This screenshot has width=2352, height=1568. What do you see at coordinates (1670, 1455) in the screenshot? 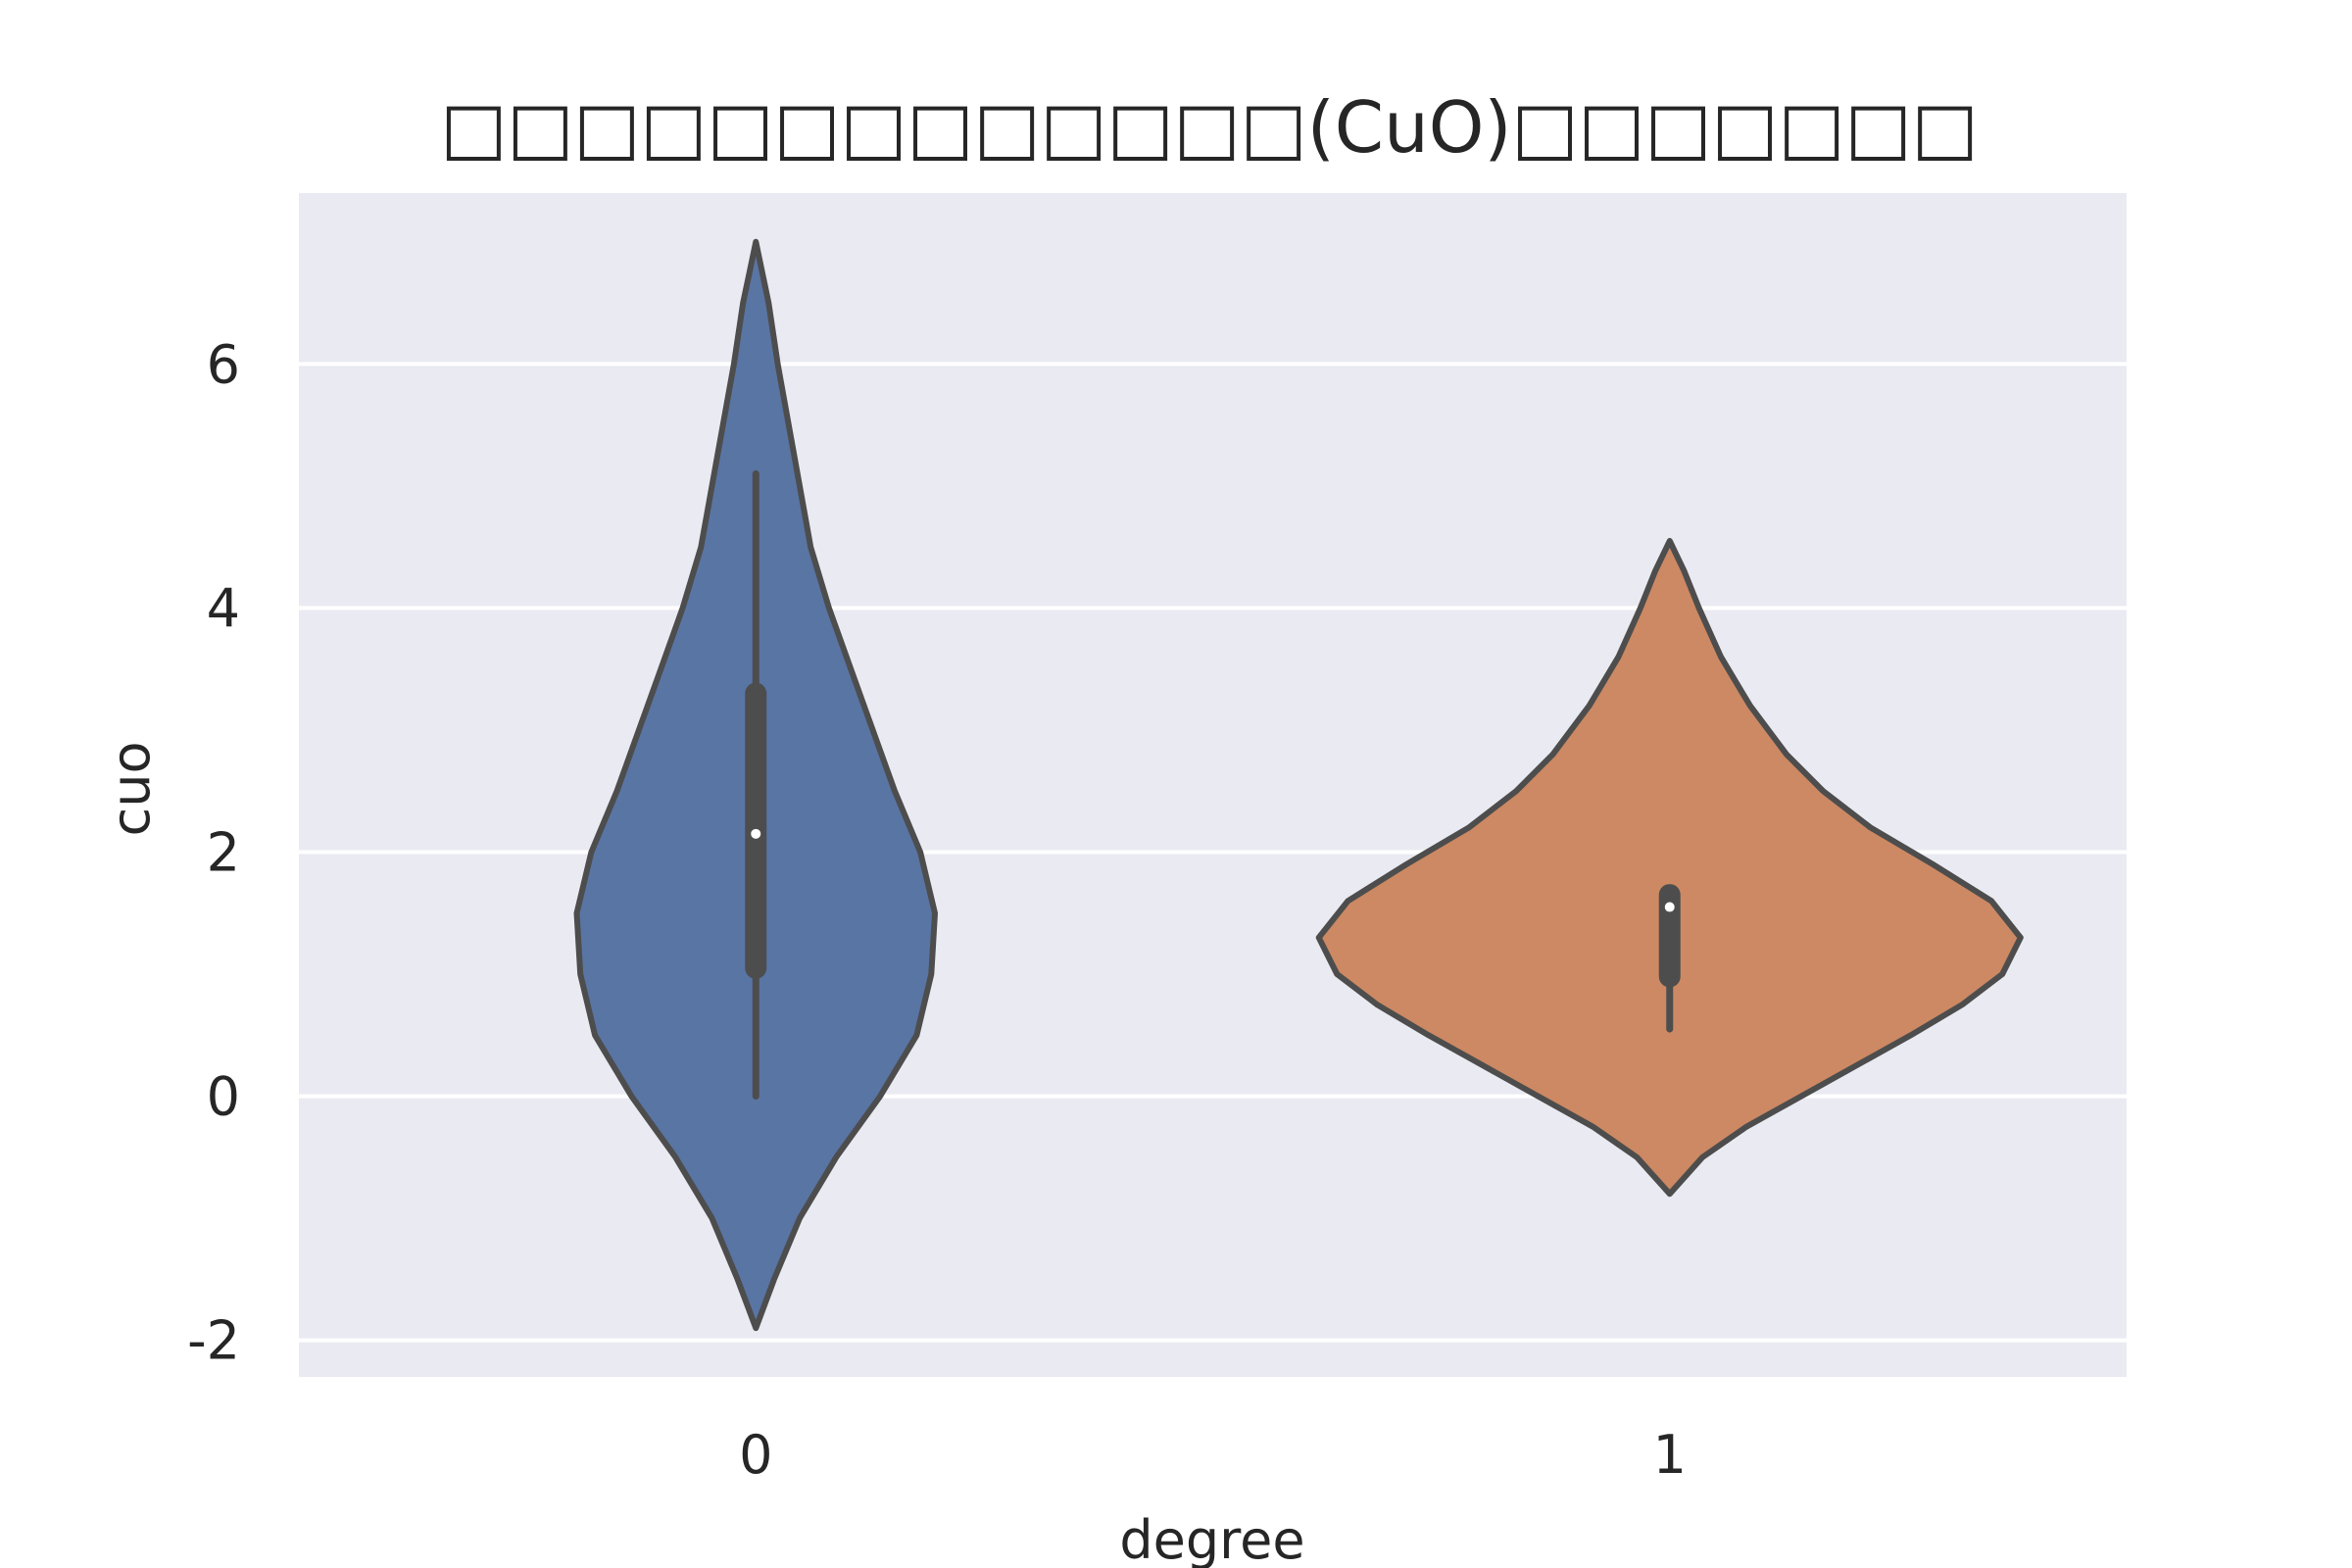
I see `x-tick-label: 1` at bounding box center [1670, 1455].